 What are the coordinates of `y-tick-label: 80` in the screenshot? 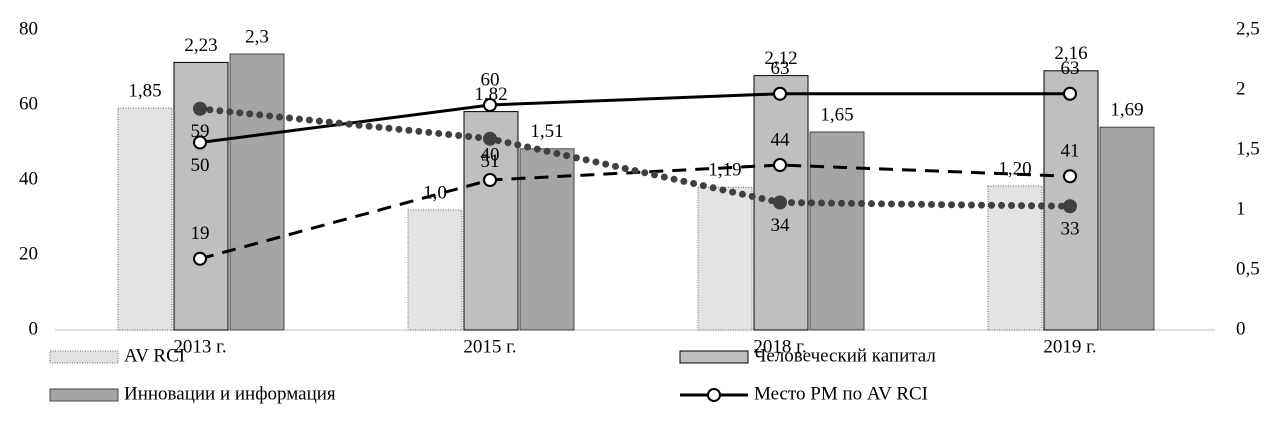 It's located at (28, 28).